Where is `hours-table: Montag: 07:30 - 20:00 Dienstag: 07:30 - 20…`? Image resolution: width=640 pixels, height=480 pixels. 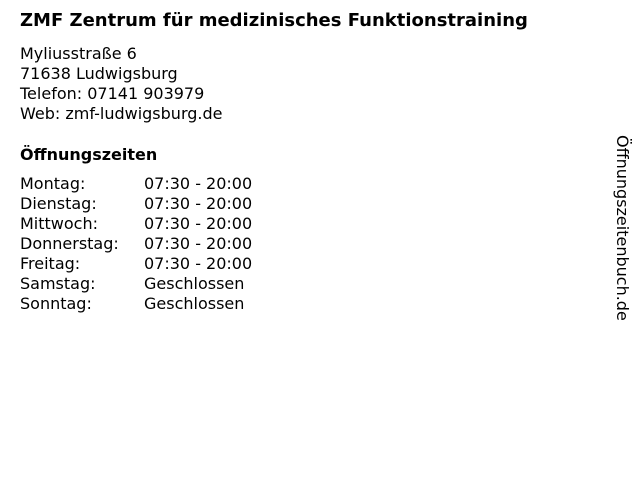
hours-table: Montag: 07:30 - 20:00 Dienstag: 07:30 - 20… is located at coordinates (136, 244).